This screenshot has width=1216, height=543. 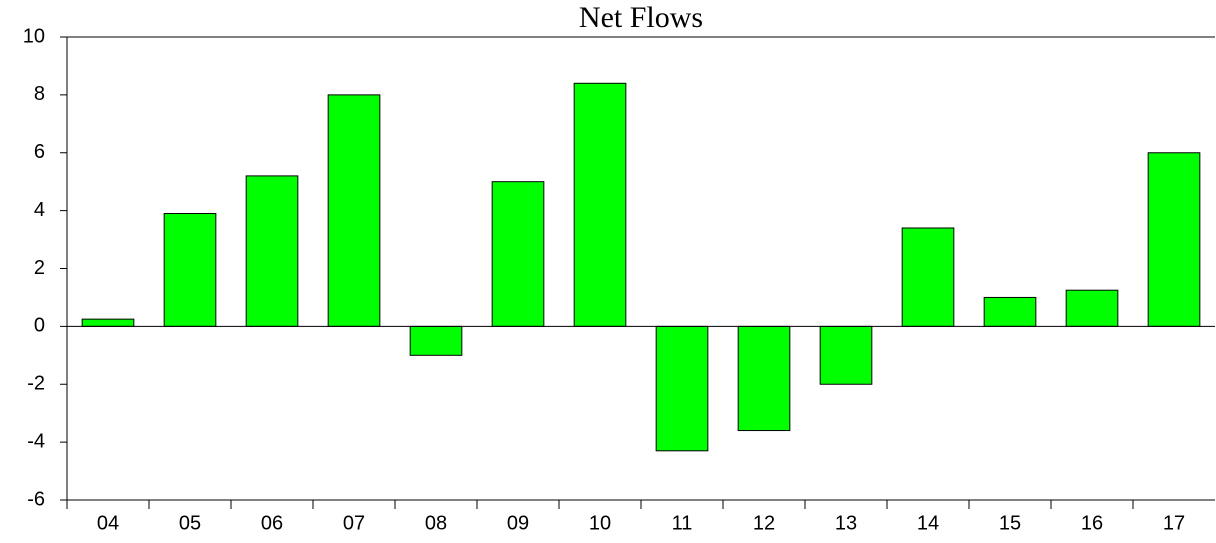 I want to click on y-tick-label: 8, so click(x=39, y=94).